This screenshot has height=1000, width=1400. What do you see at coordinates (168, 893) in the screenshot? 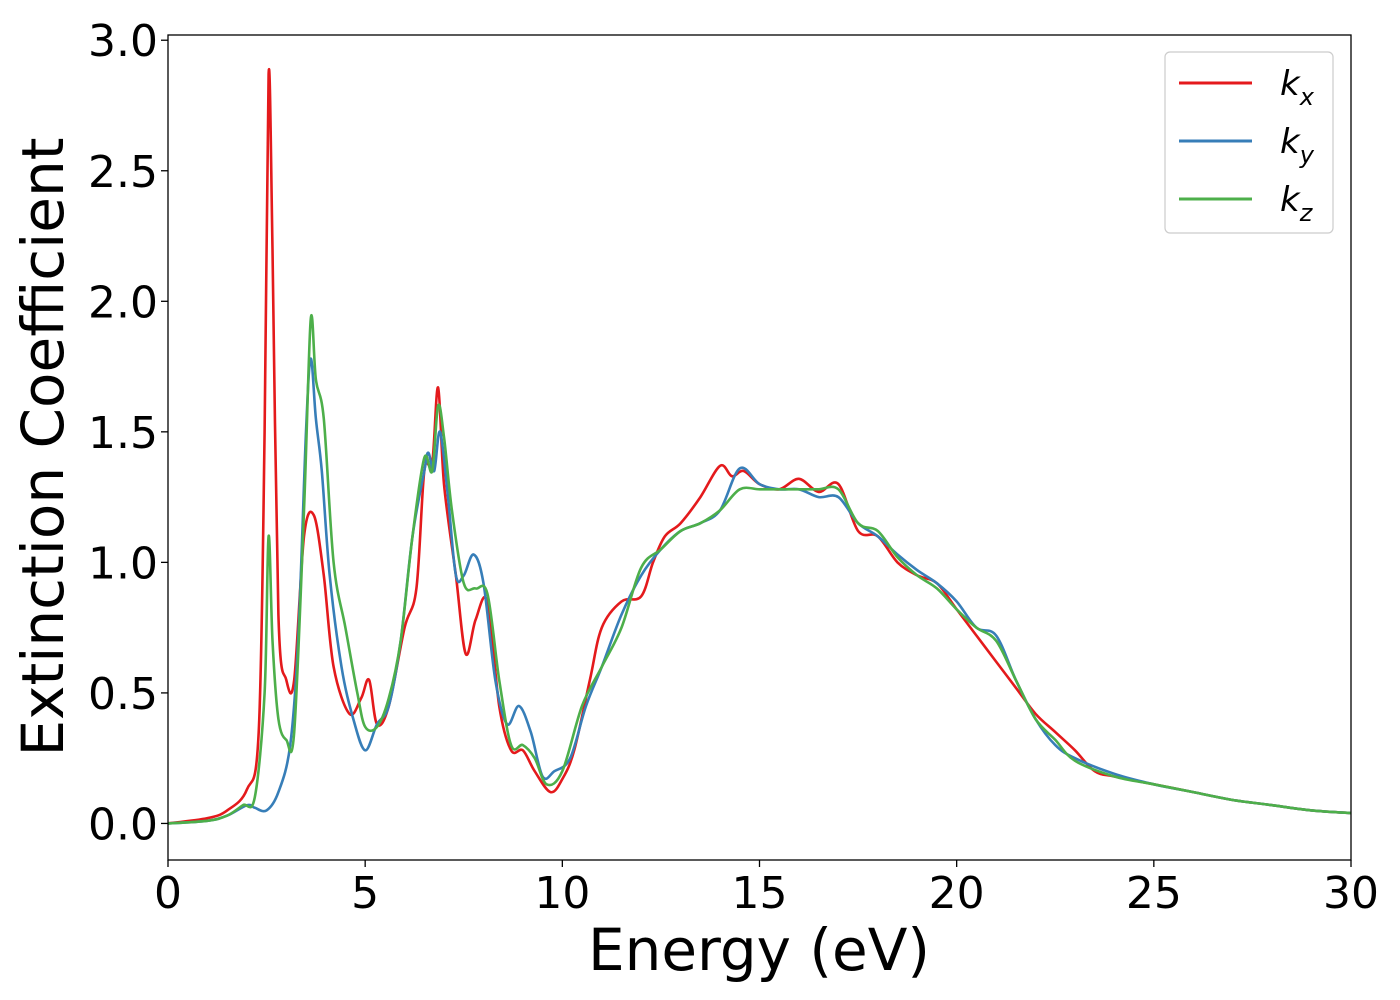
I see `x-tick-label: 0` at bounding box center [168, 893].